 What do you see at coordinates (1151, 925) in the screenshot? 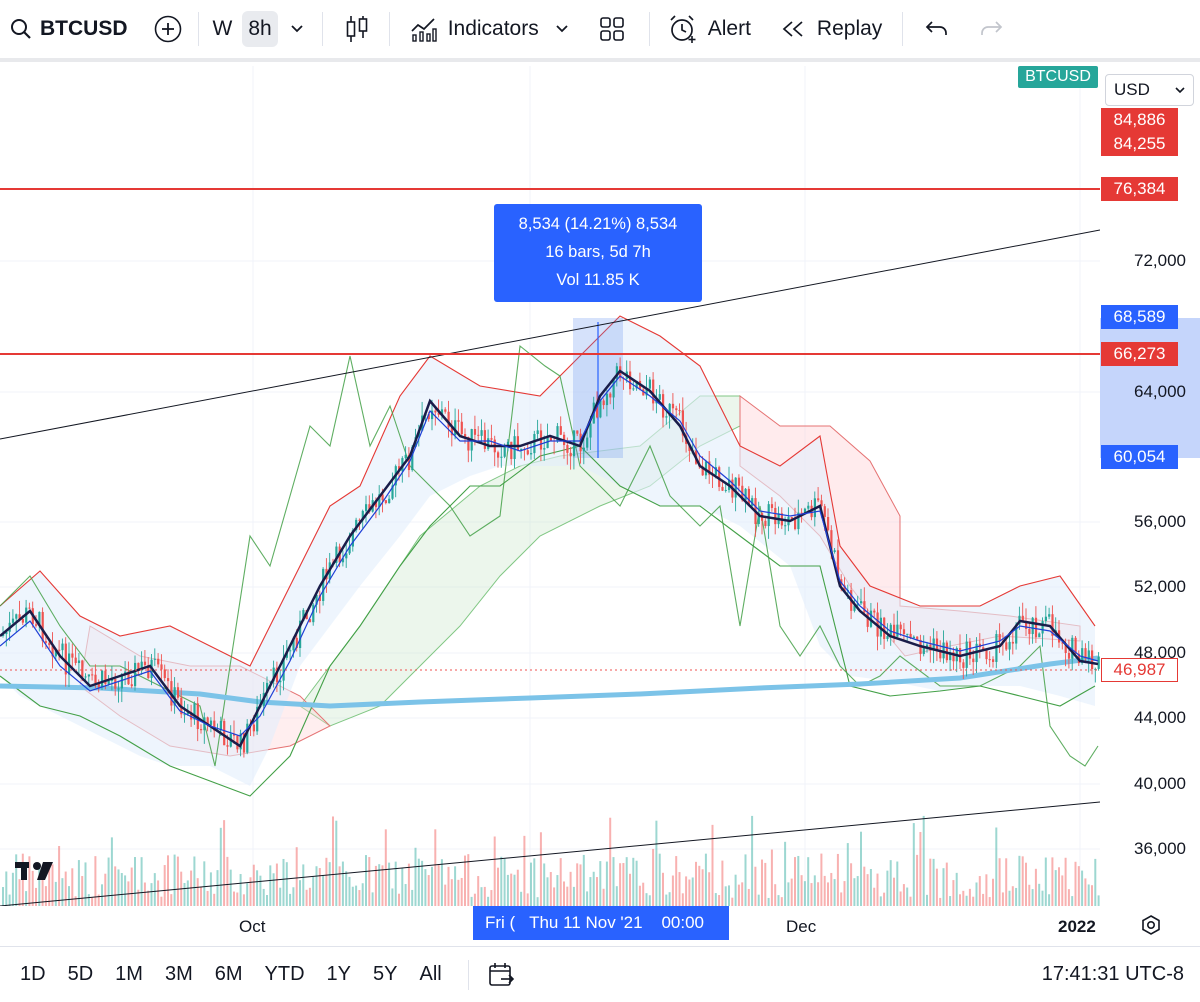
I see `gear-icon` at bounding box center [1151, 925].